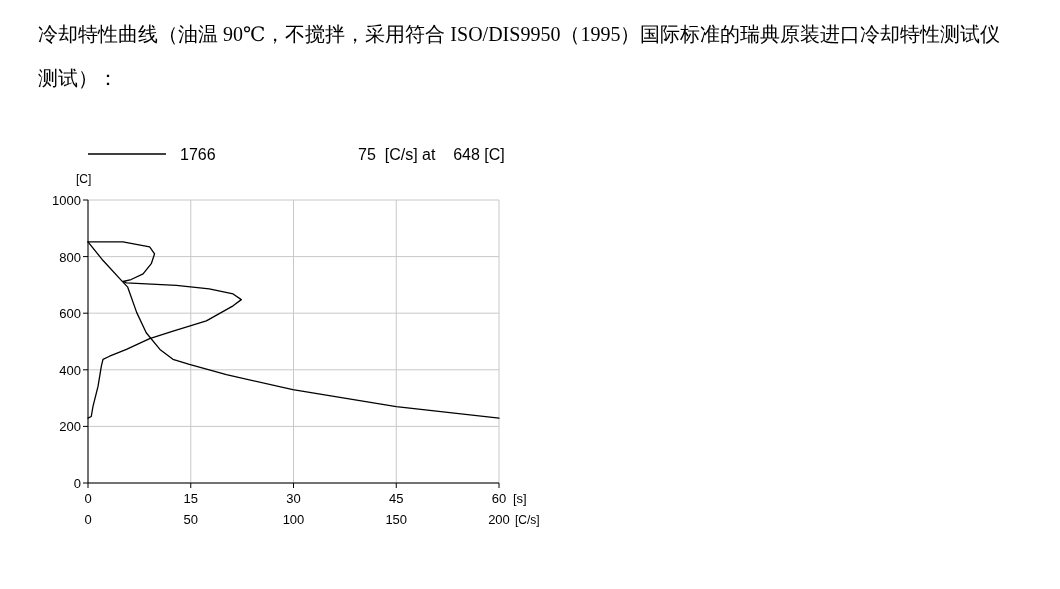  Describe the element at coordinates (520, 498) in the screenshot. I see `x-axis-title: [s]` at that location.